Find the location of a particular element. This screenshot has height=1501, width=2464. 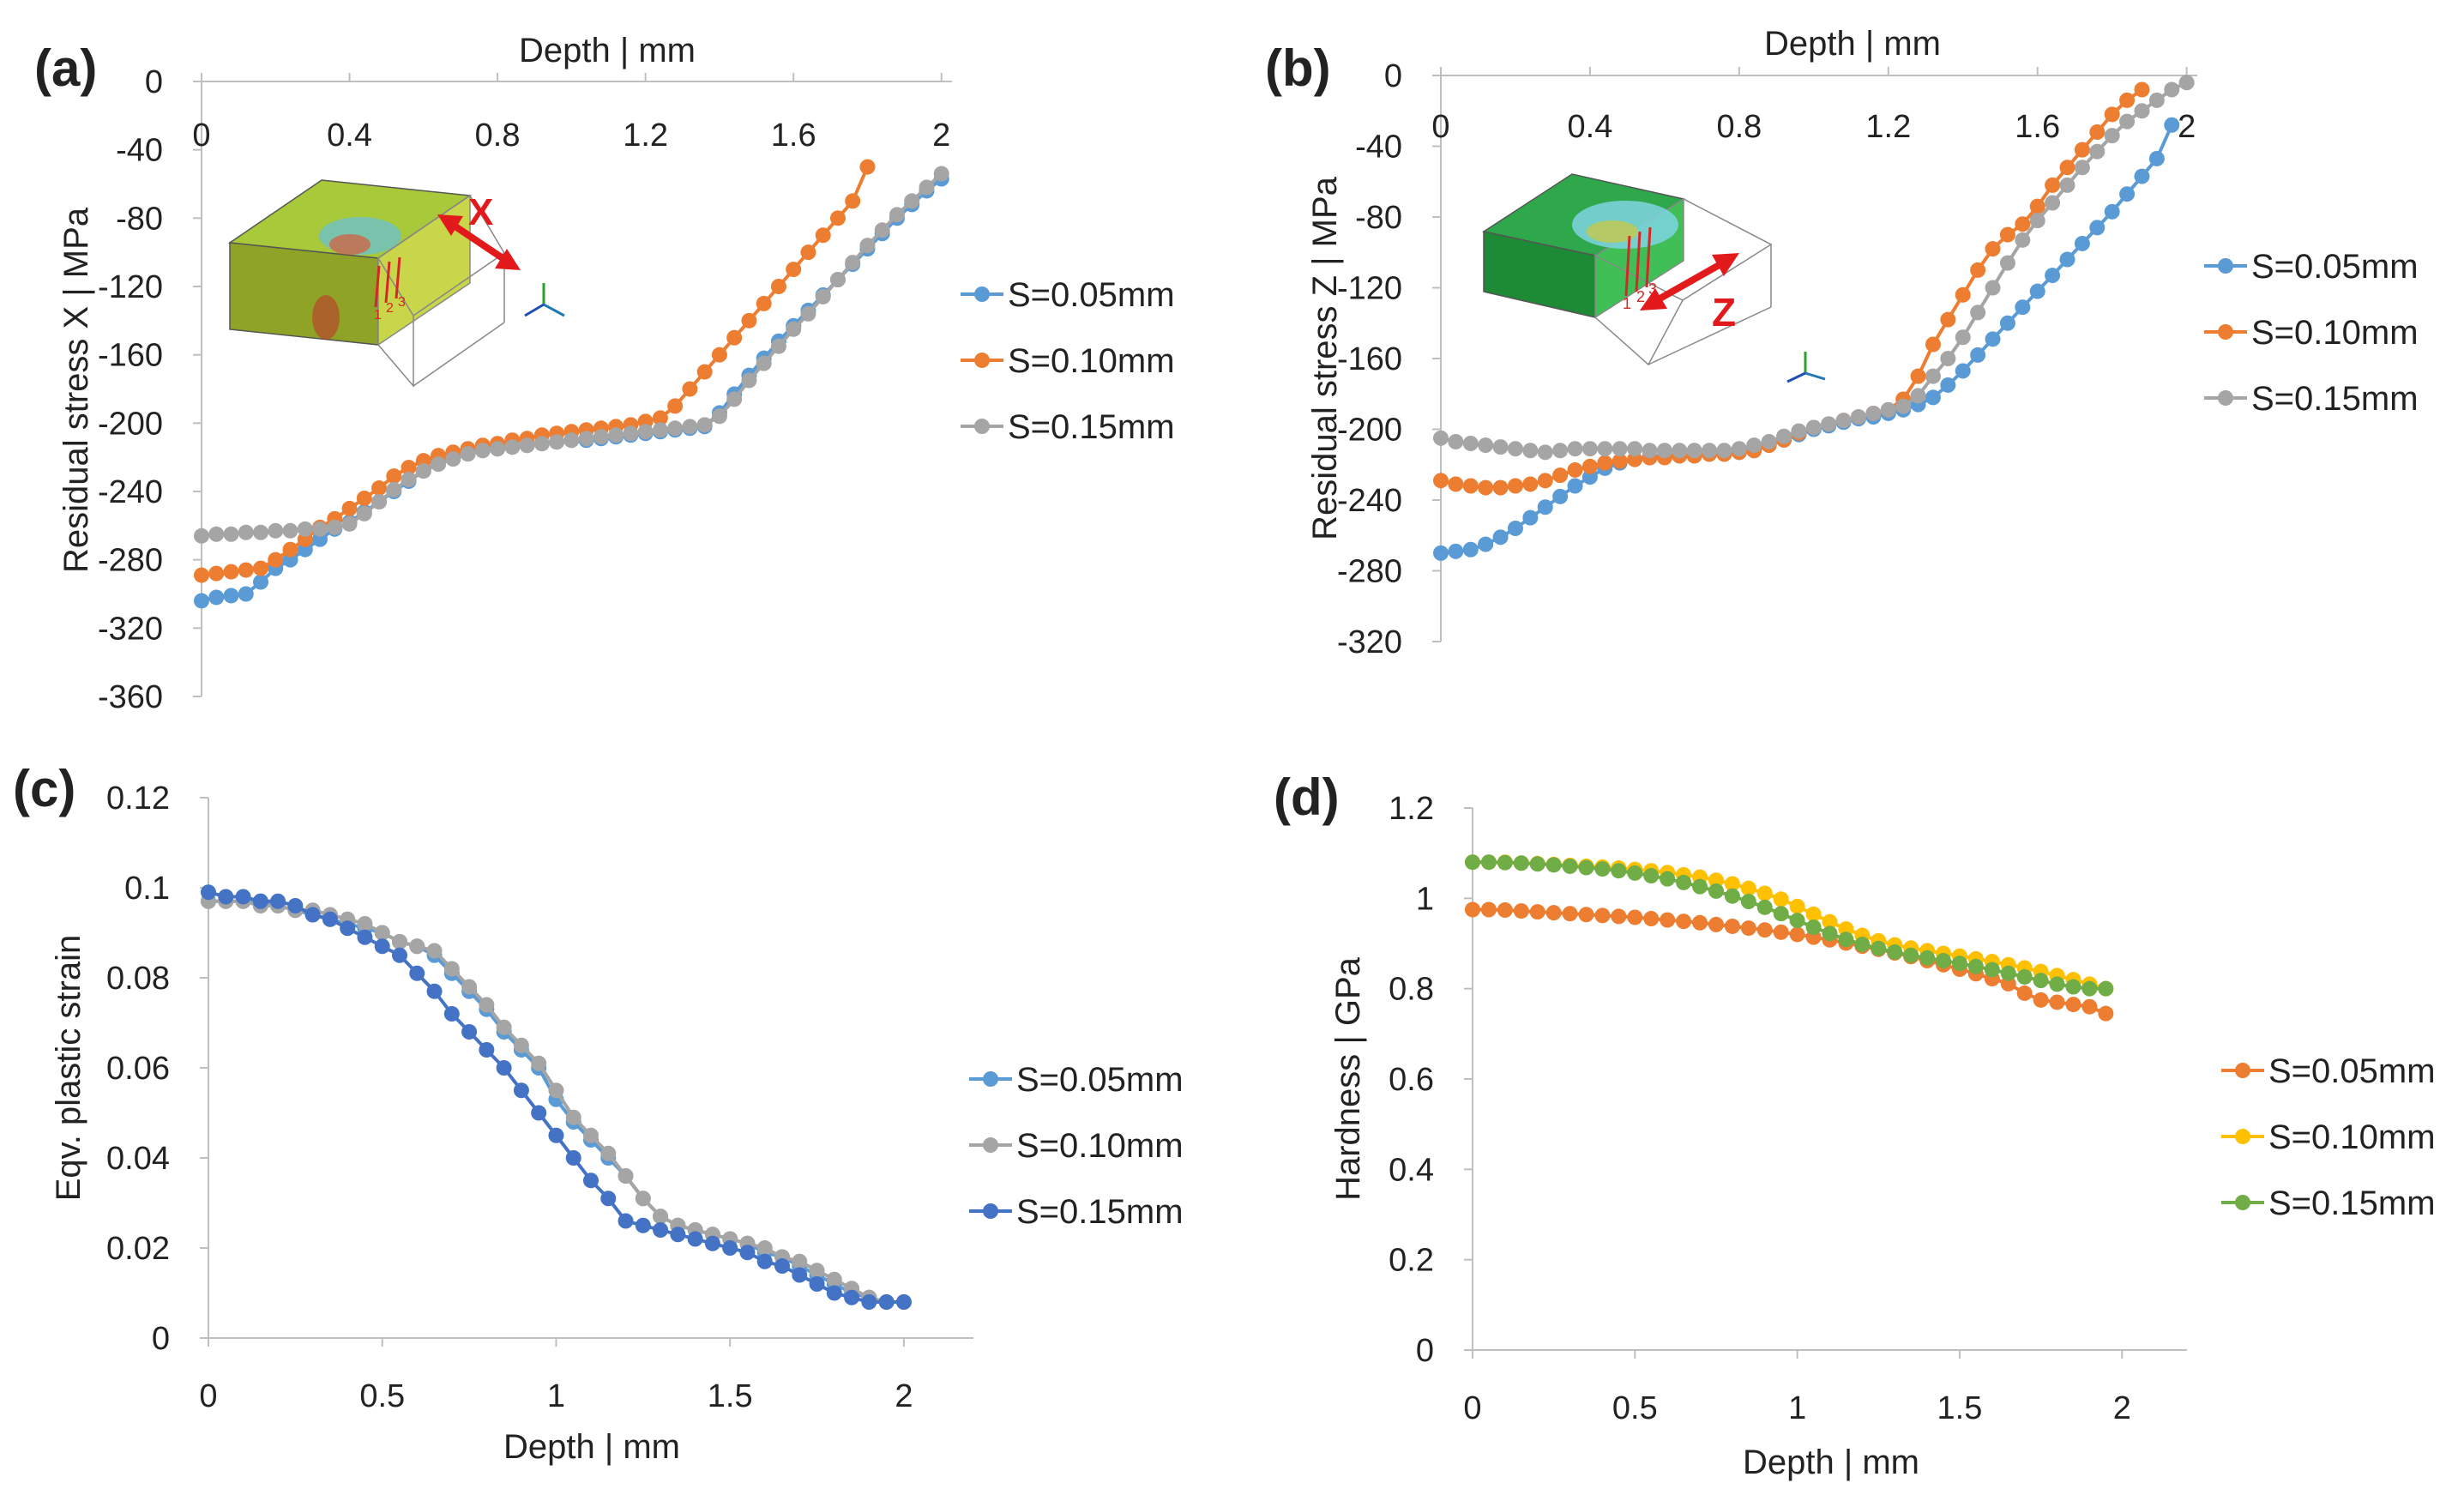

panel-d-y-axis-title: Hardness | GPa is located at coordinates (1348, 1079).